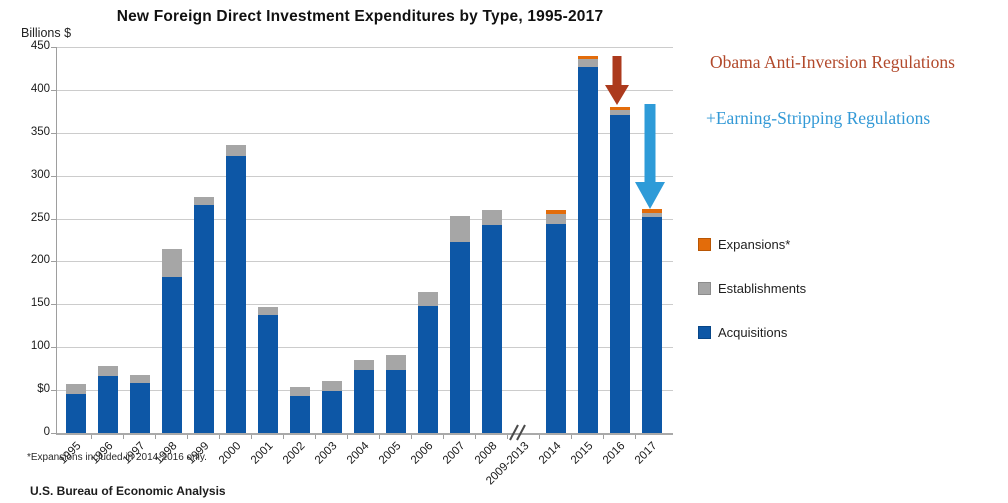 The image size is (1008, 503). What do you see at coordinates (43, 389) in the screenshot?
I see `y-label-50: $0` at bounding box center [43, 389].